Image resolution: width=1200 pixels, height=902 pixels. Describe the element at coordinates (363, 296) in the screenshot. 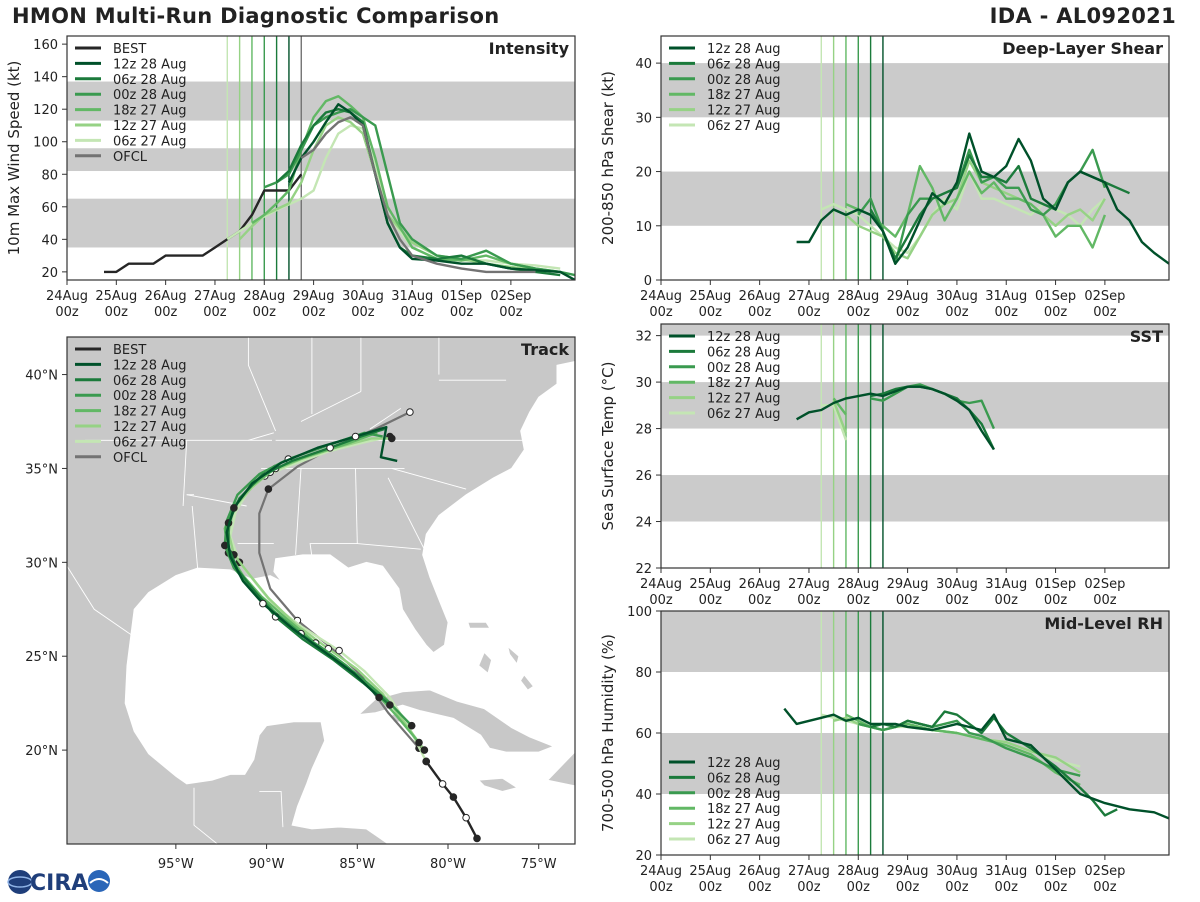

I see `intensity-xtick-day: 30Aug` at that location.